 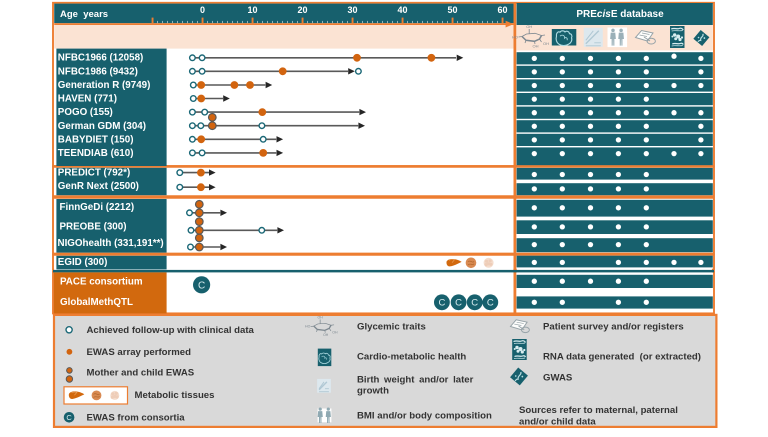 What do you see at coordinates (175, 395) in the screenshot?
I see `svg-text: Metabolic tissues` at bounding box center [175, 395].